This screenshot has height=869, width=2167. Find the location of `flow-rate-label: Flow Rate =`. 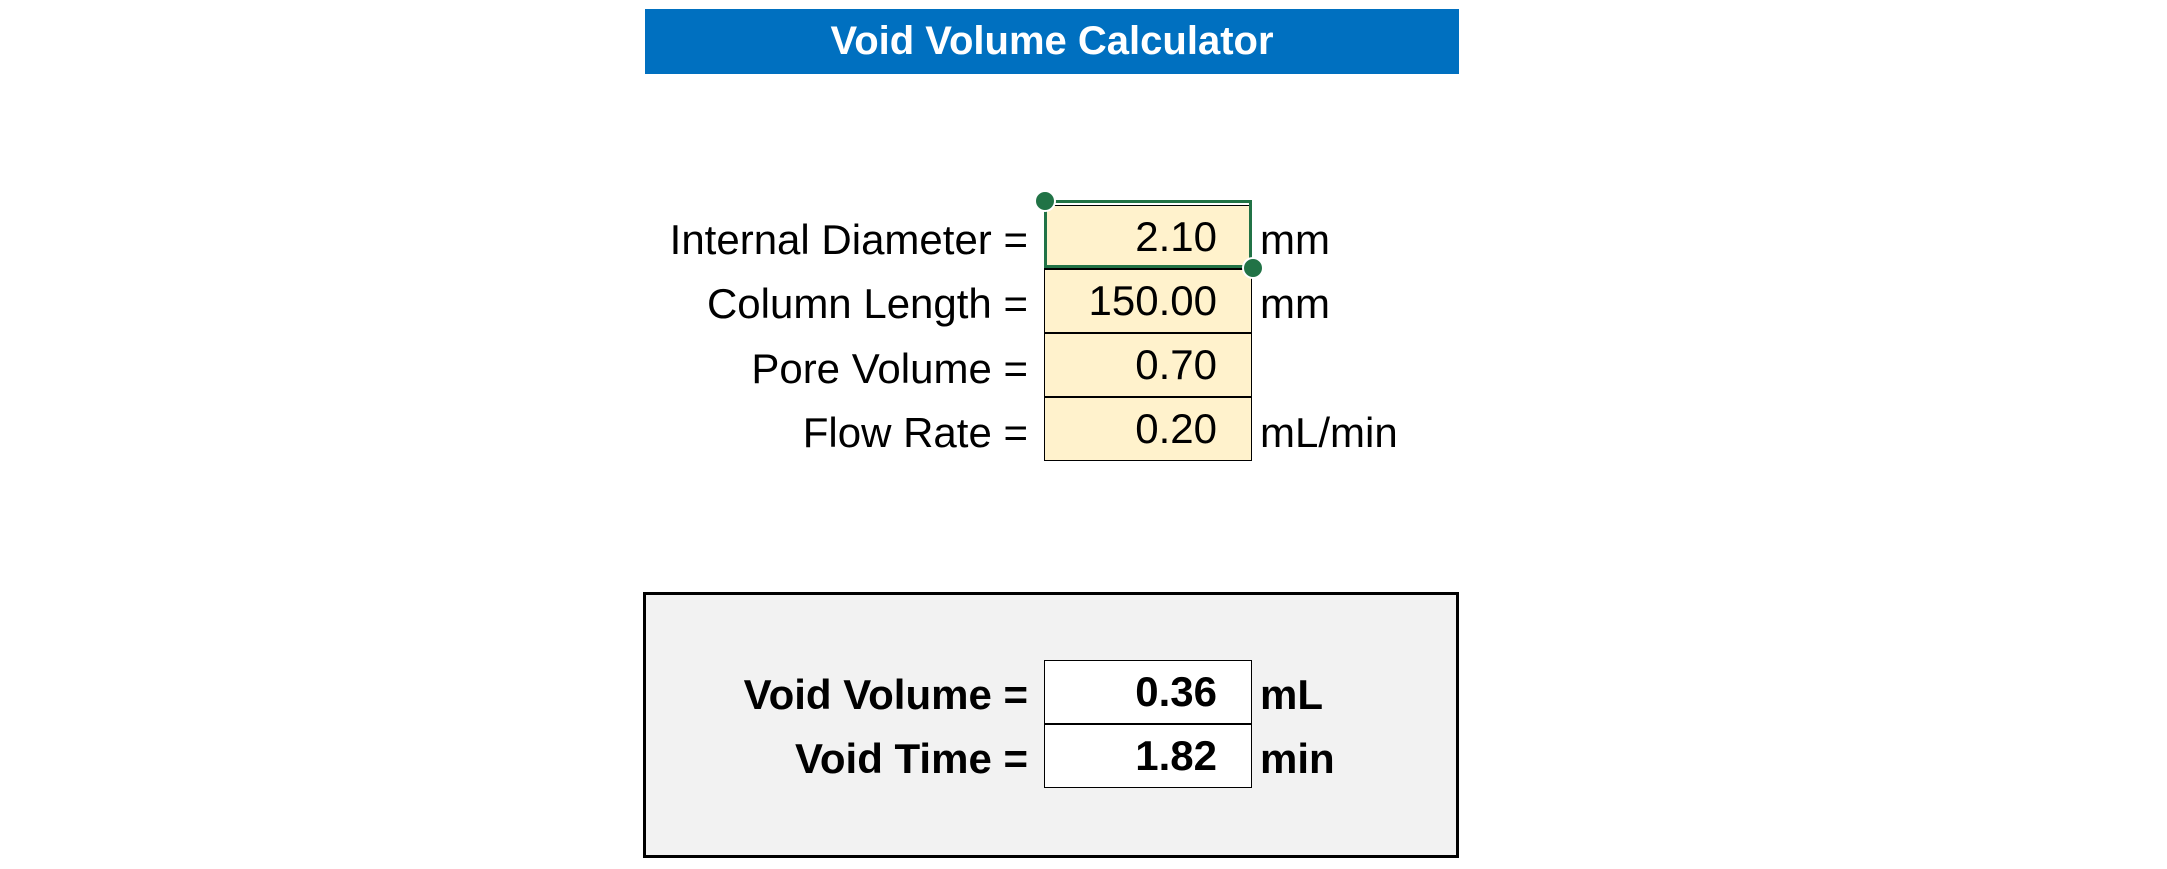

flow-rate-label: Flow Rate = is located at coordinates (915, 432).